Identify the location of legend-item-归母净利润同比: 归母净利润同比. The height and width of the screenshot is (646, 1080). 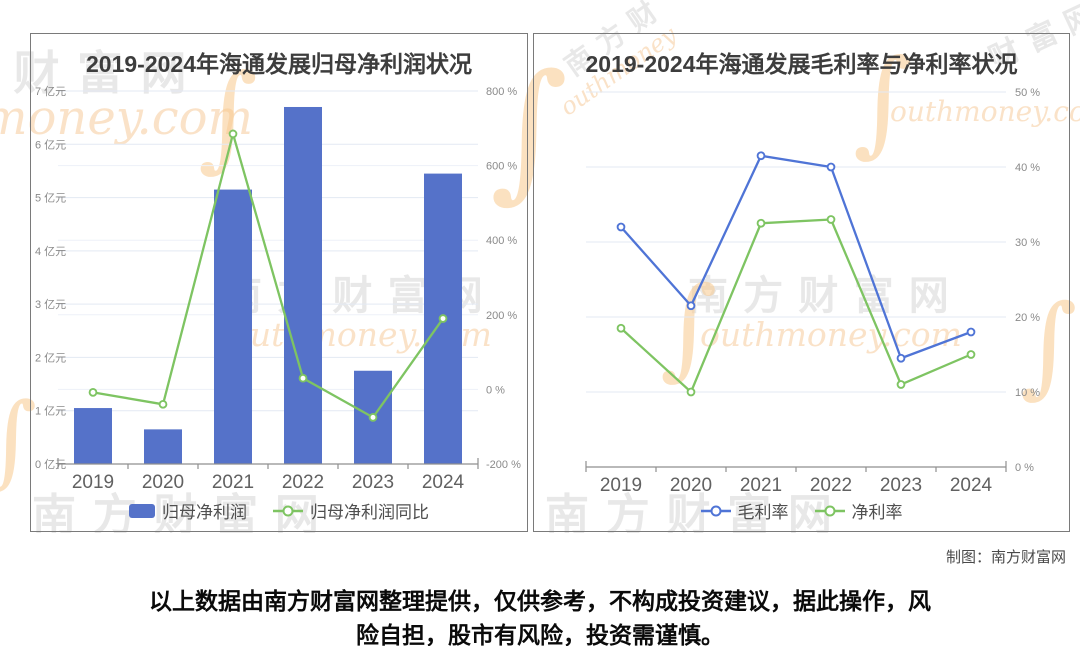
(351, 510).